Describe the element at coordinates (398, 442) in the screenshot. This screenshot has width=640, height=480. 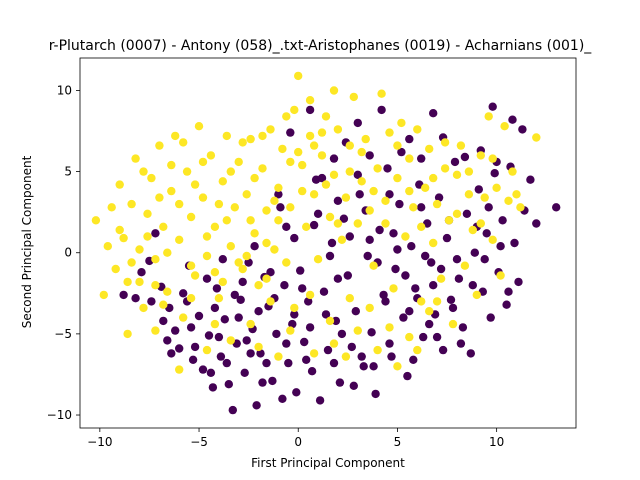
I see `x-tick-label-3: 5` at that location.